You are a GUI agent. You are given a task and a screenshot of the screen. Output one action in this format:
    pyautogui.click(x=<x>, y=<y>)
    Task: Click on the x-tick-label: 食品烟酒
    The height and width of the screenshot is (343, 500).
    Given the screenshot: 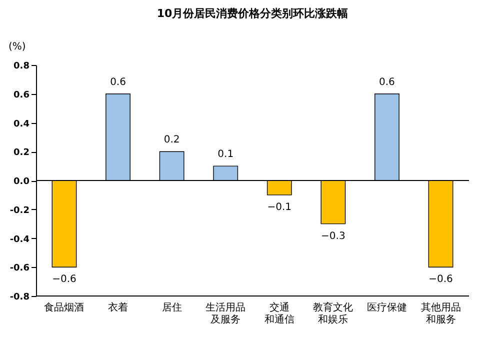 What is the action you would take?
    pyautogui.click(x=64, y=308)
    